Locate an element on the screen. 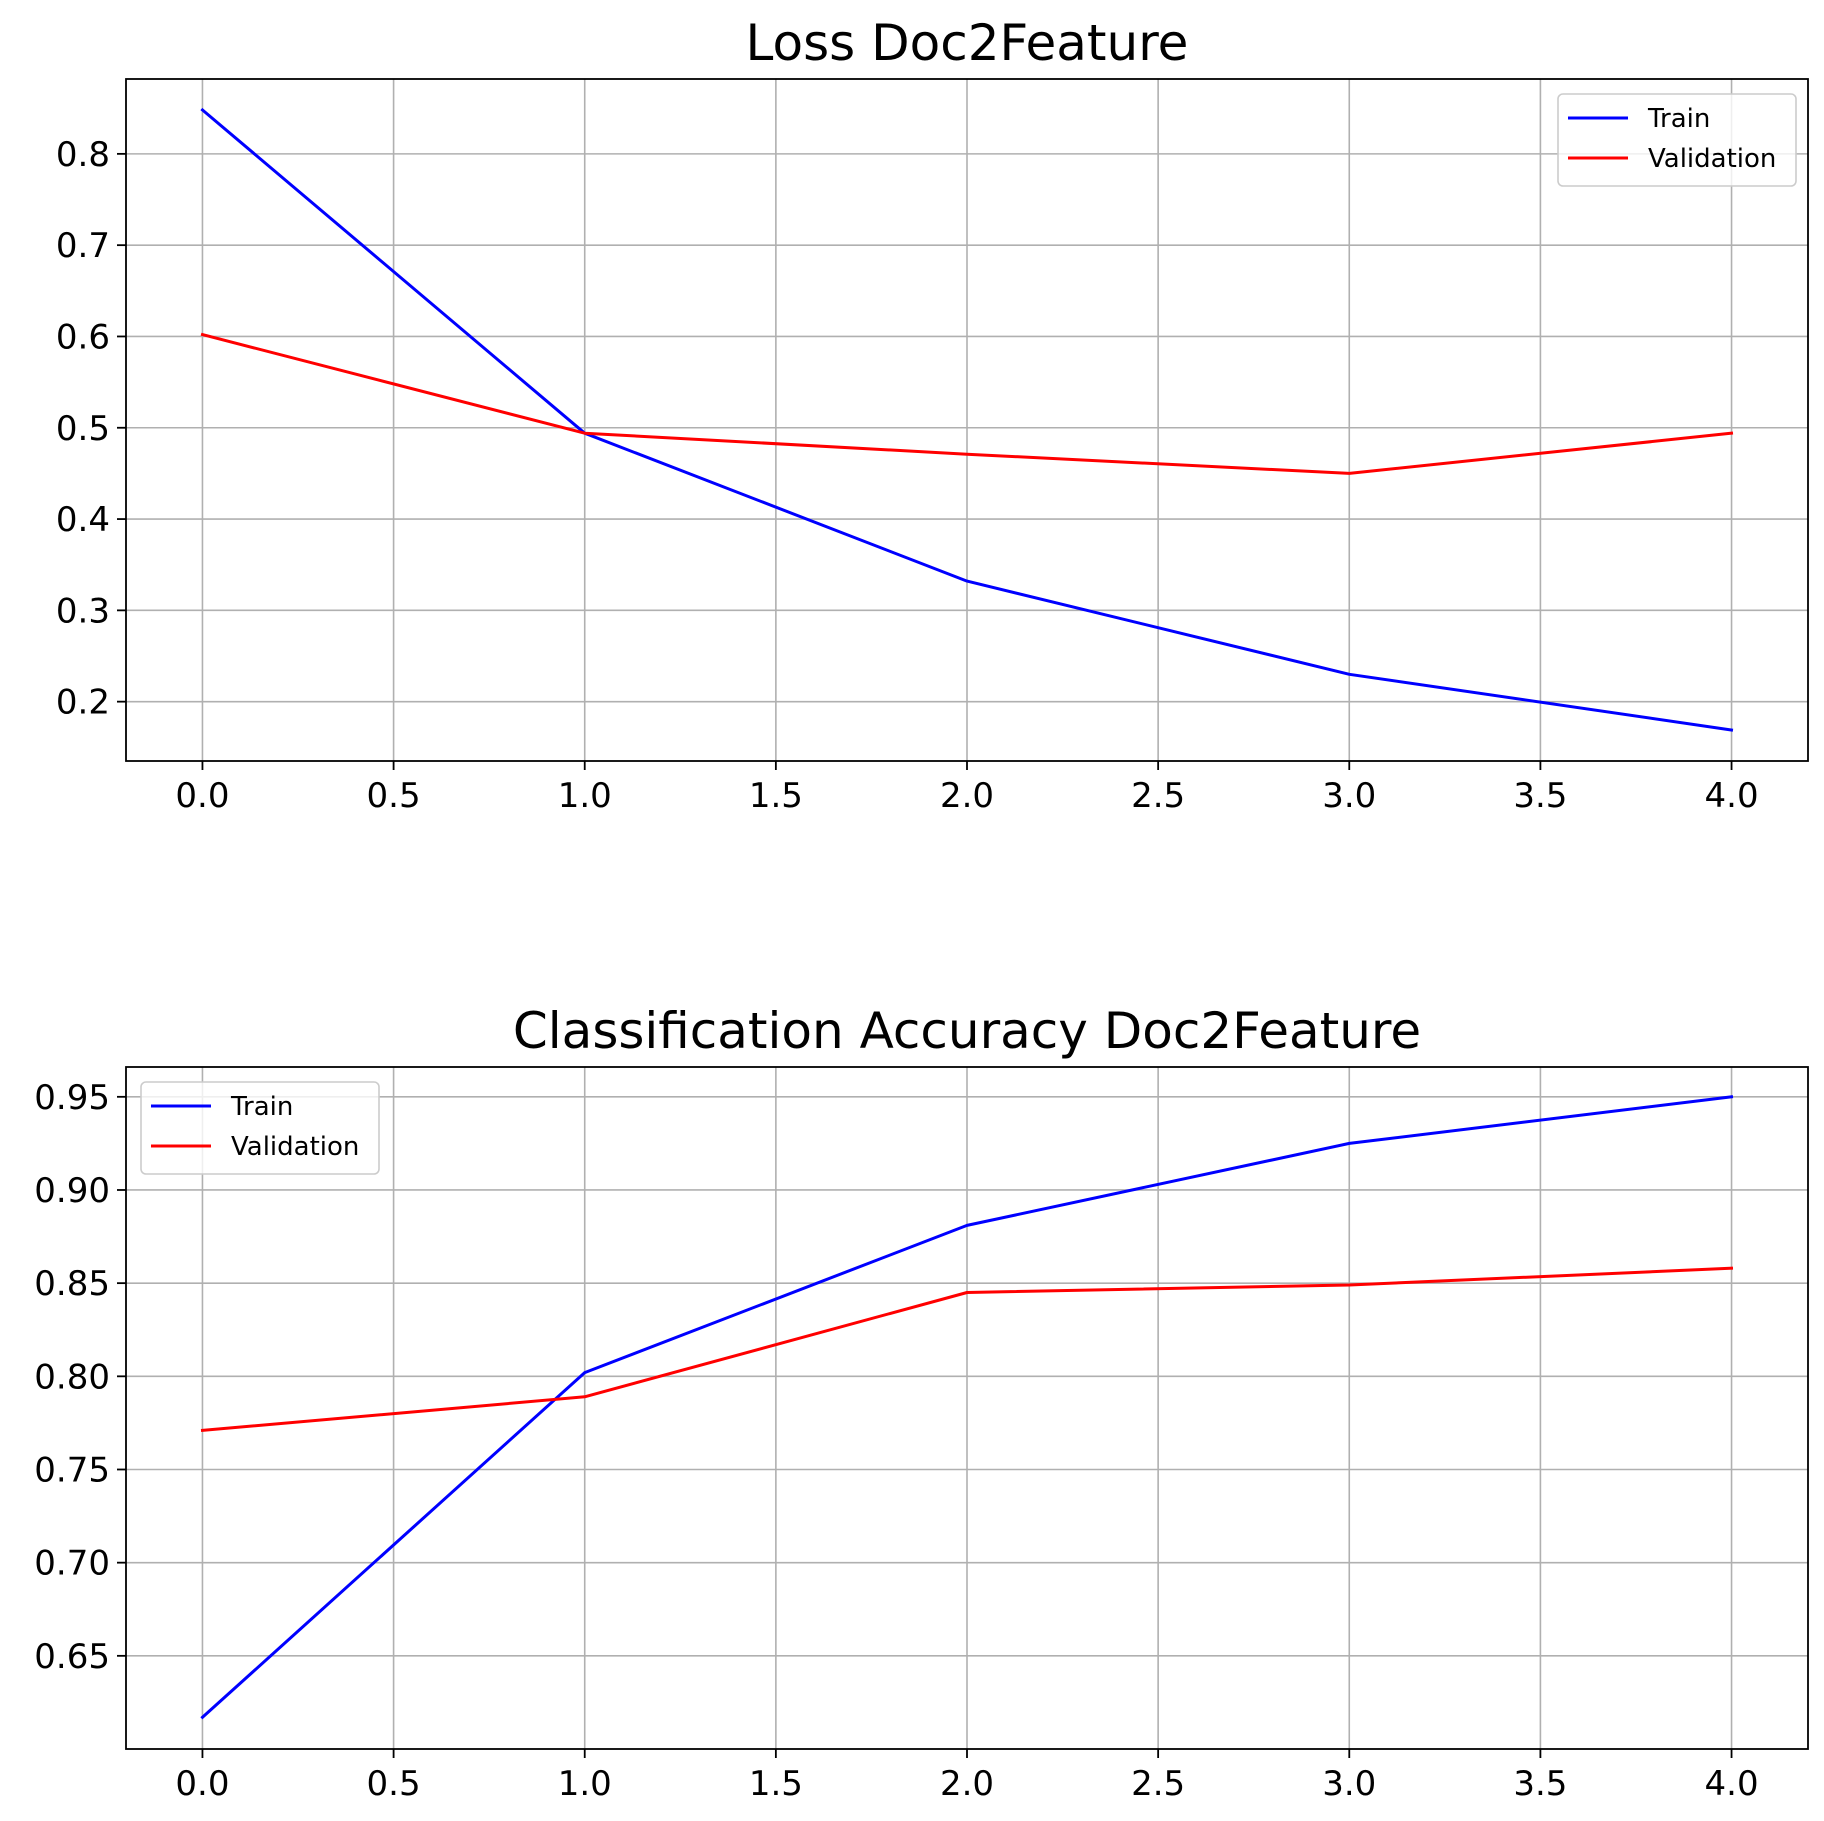 This screenshot has height=1821, width=1824. y-tick-label: 0.85 is located at coordinates (72, 1284).